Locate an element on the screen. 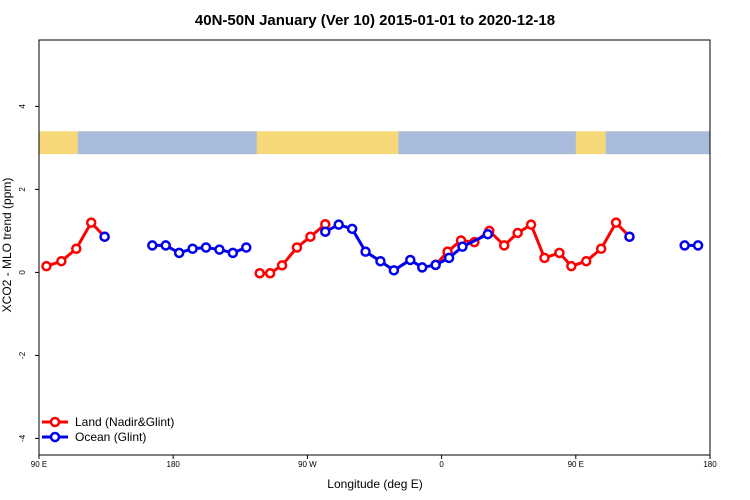  series-layer is located at coordinates (372, 248).